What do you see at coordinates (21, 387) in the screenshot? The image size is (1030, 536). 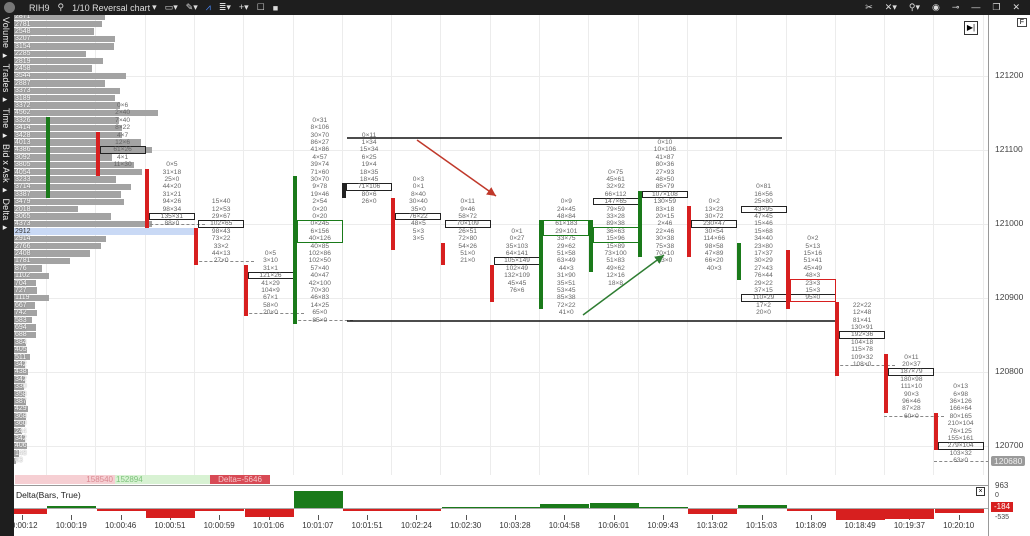 I see `profile-volume: 330` at bounding box center [21, 387].